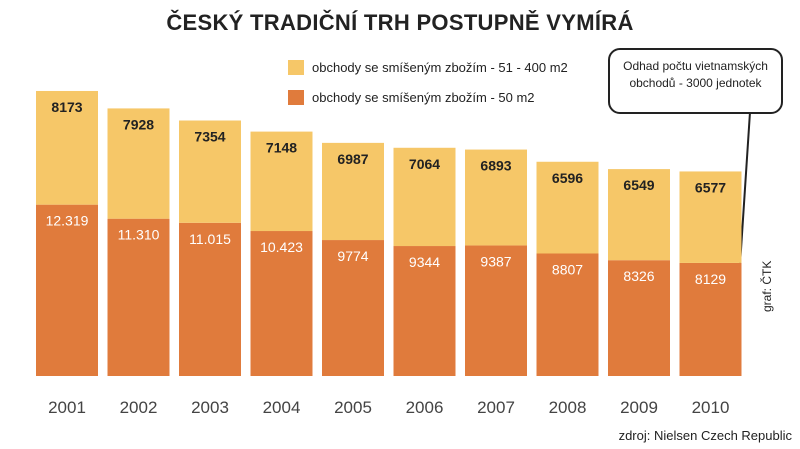 The height and width of the screenshot is (449, 800). What do you see at coordinates (440, 67) in the screenshot?
I see `legend-label-large-shops: obchody se smíšeným zbožím - 51 - 400 m2` at bounding box center [440, 67].